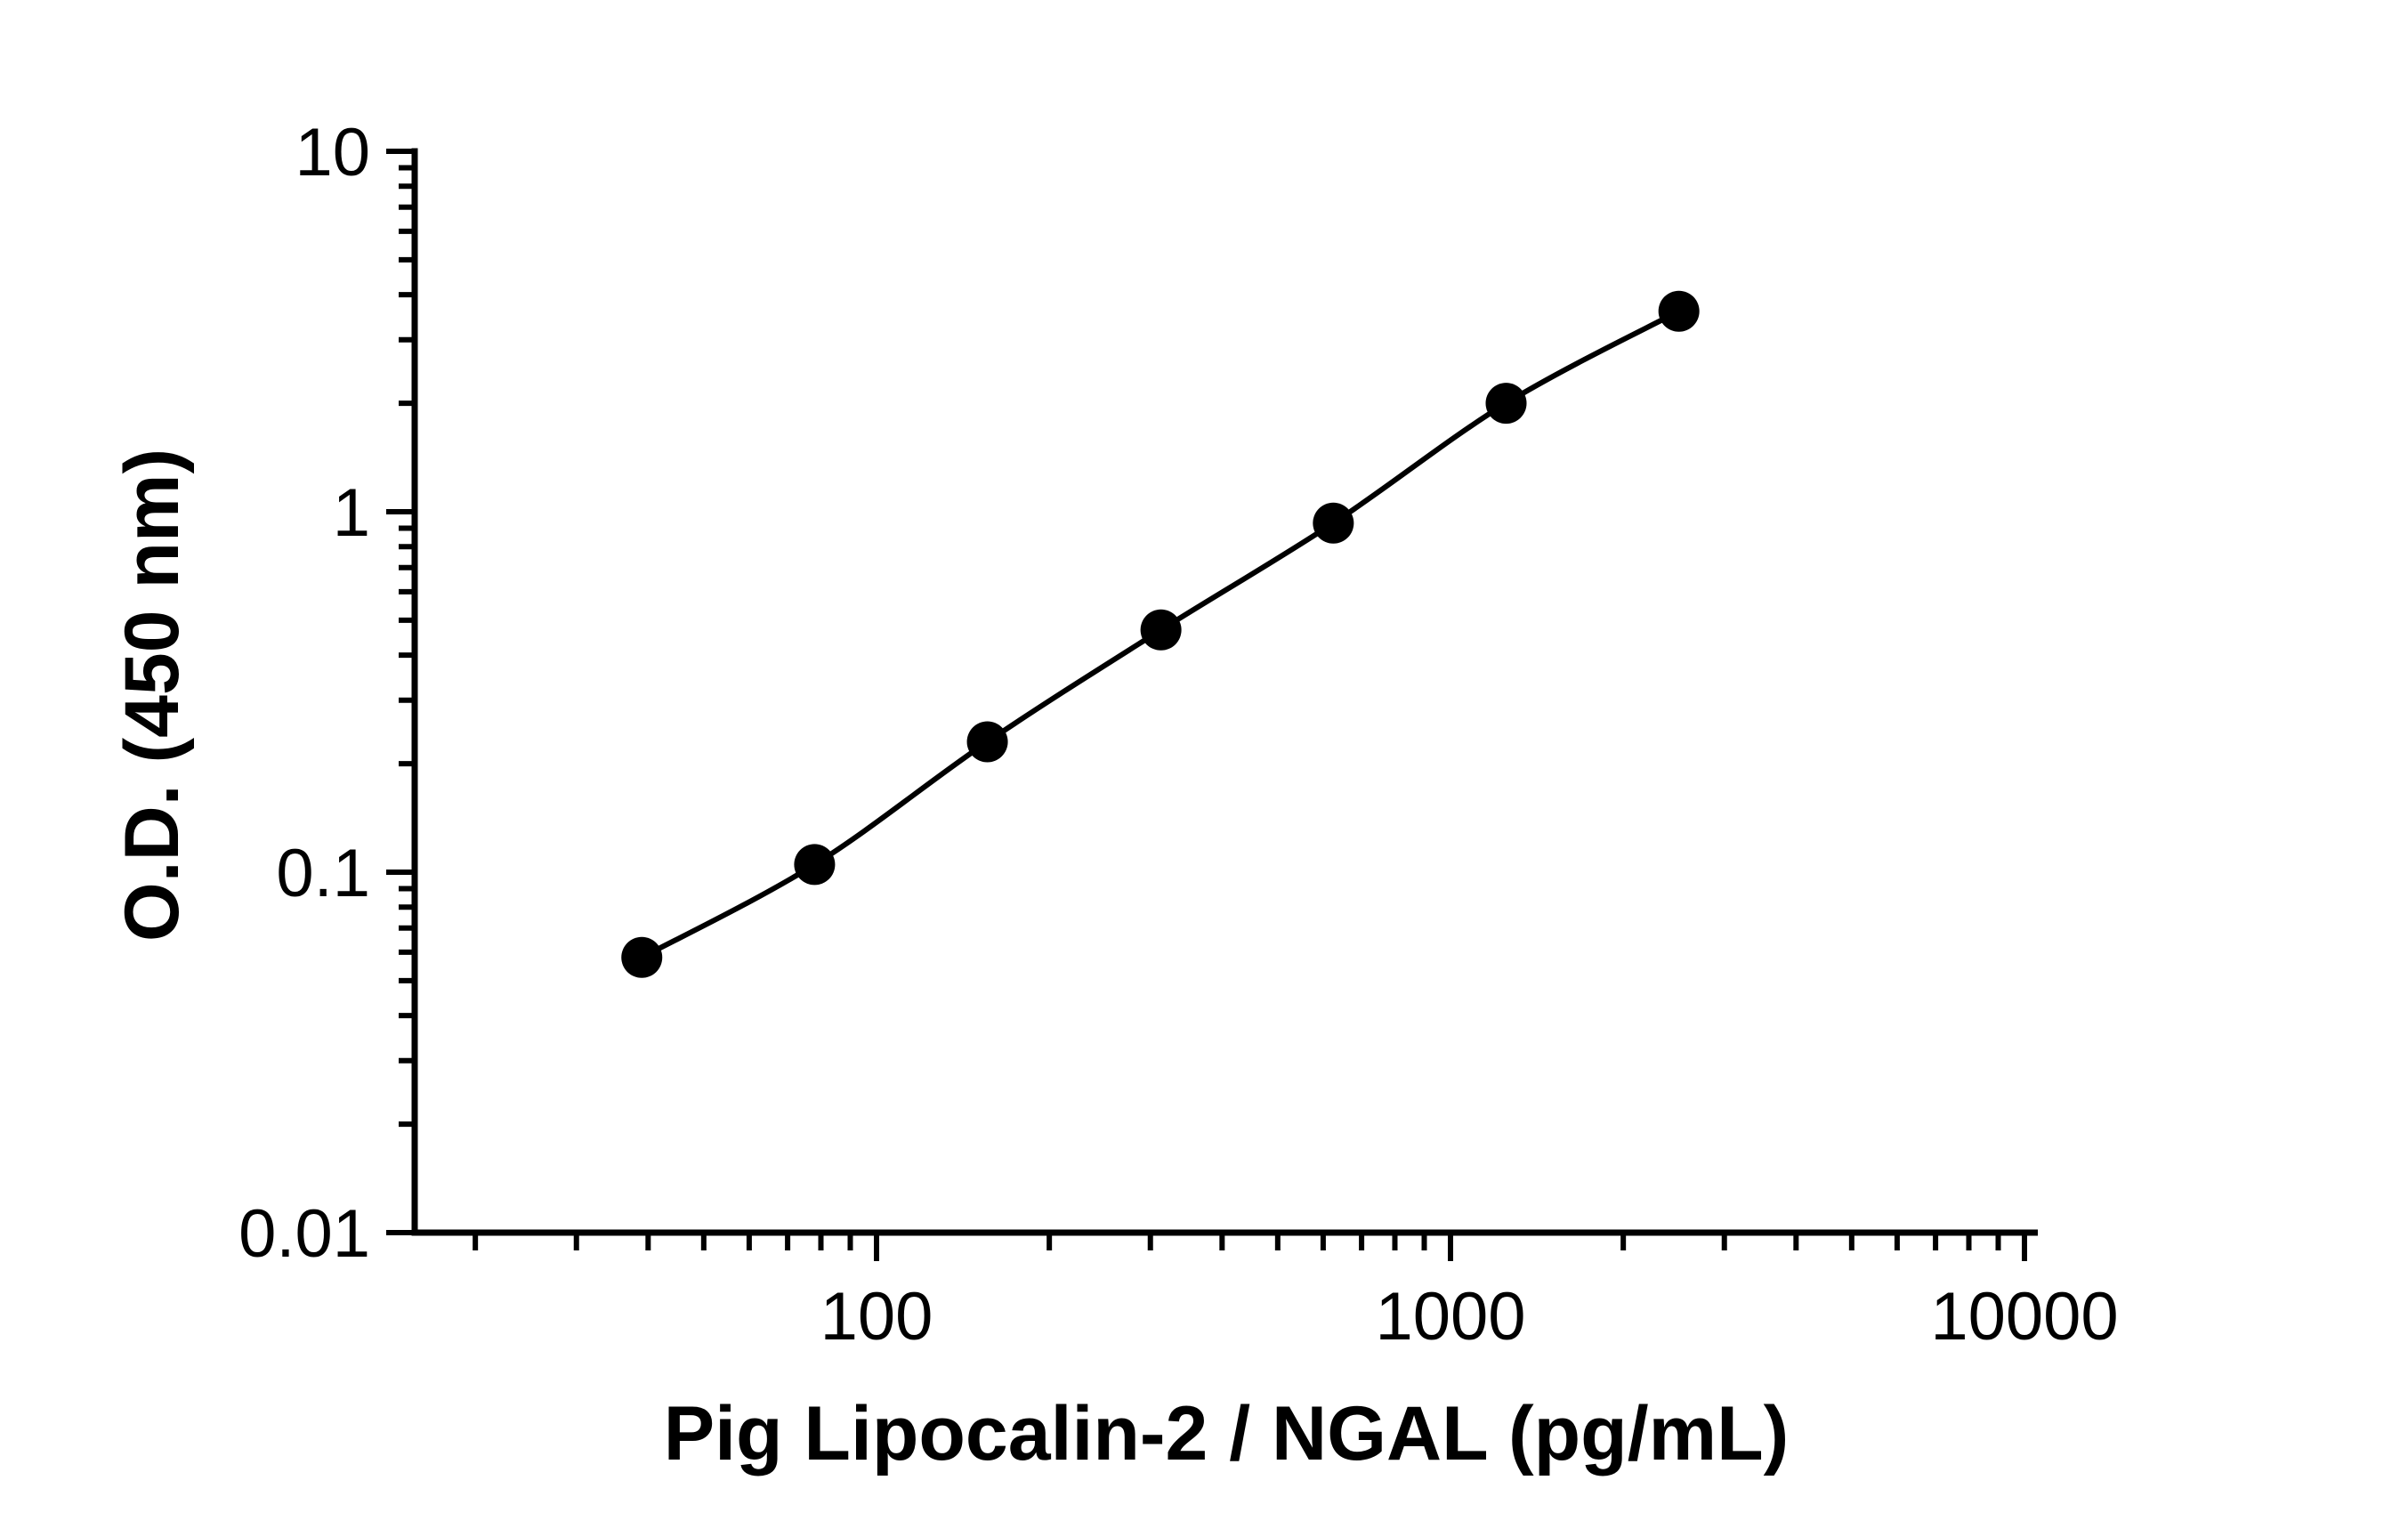 Image resolution: width=2408 pixels, height=1537 pixels. Describe the element at coordinates (328, 693) in the screenshot. I see `y-axis: 0.01 0.1 1 10` at that location.